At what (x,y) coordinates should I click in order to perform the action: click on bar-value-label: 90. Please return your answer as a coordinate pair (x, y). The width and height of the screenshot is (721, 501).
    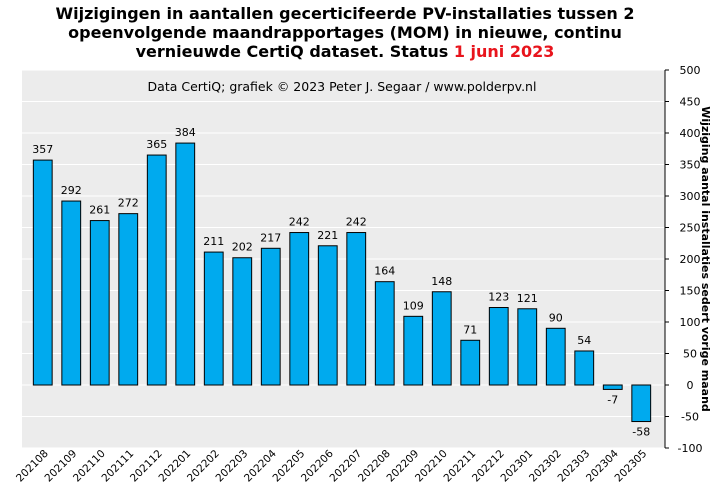
    Looking at the image, I should click on (556, 317).